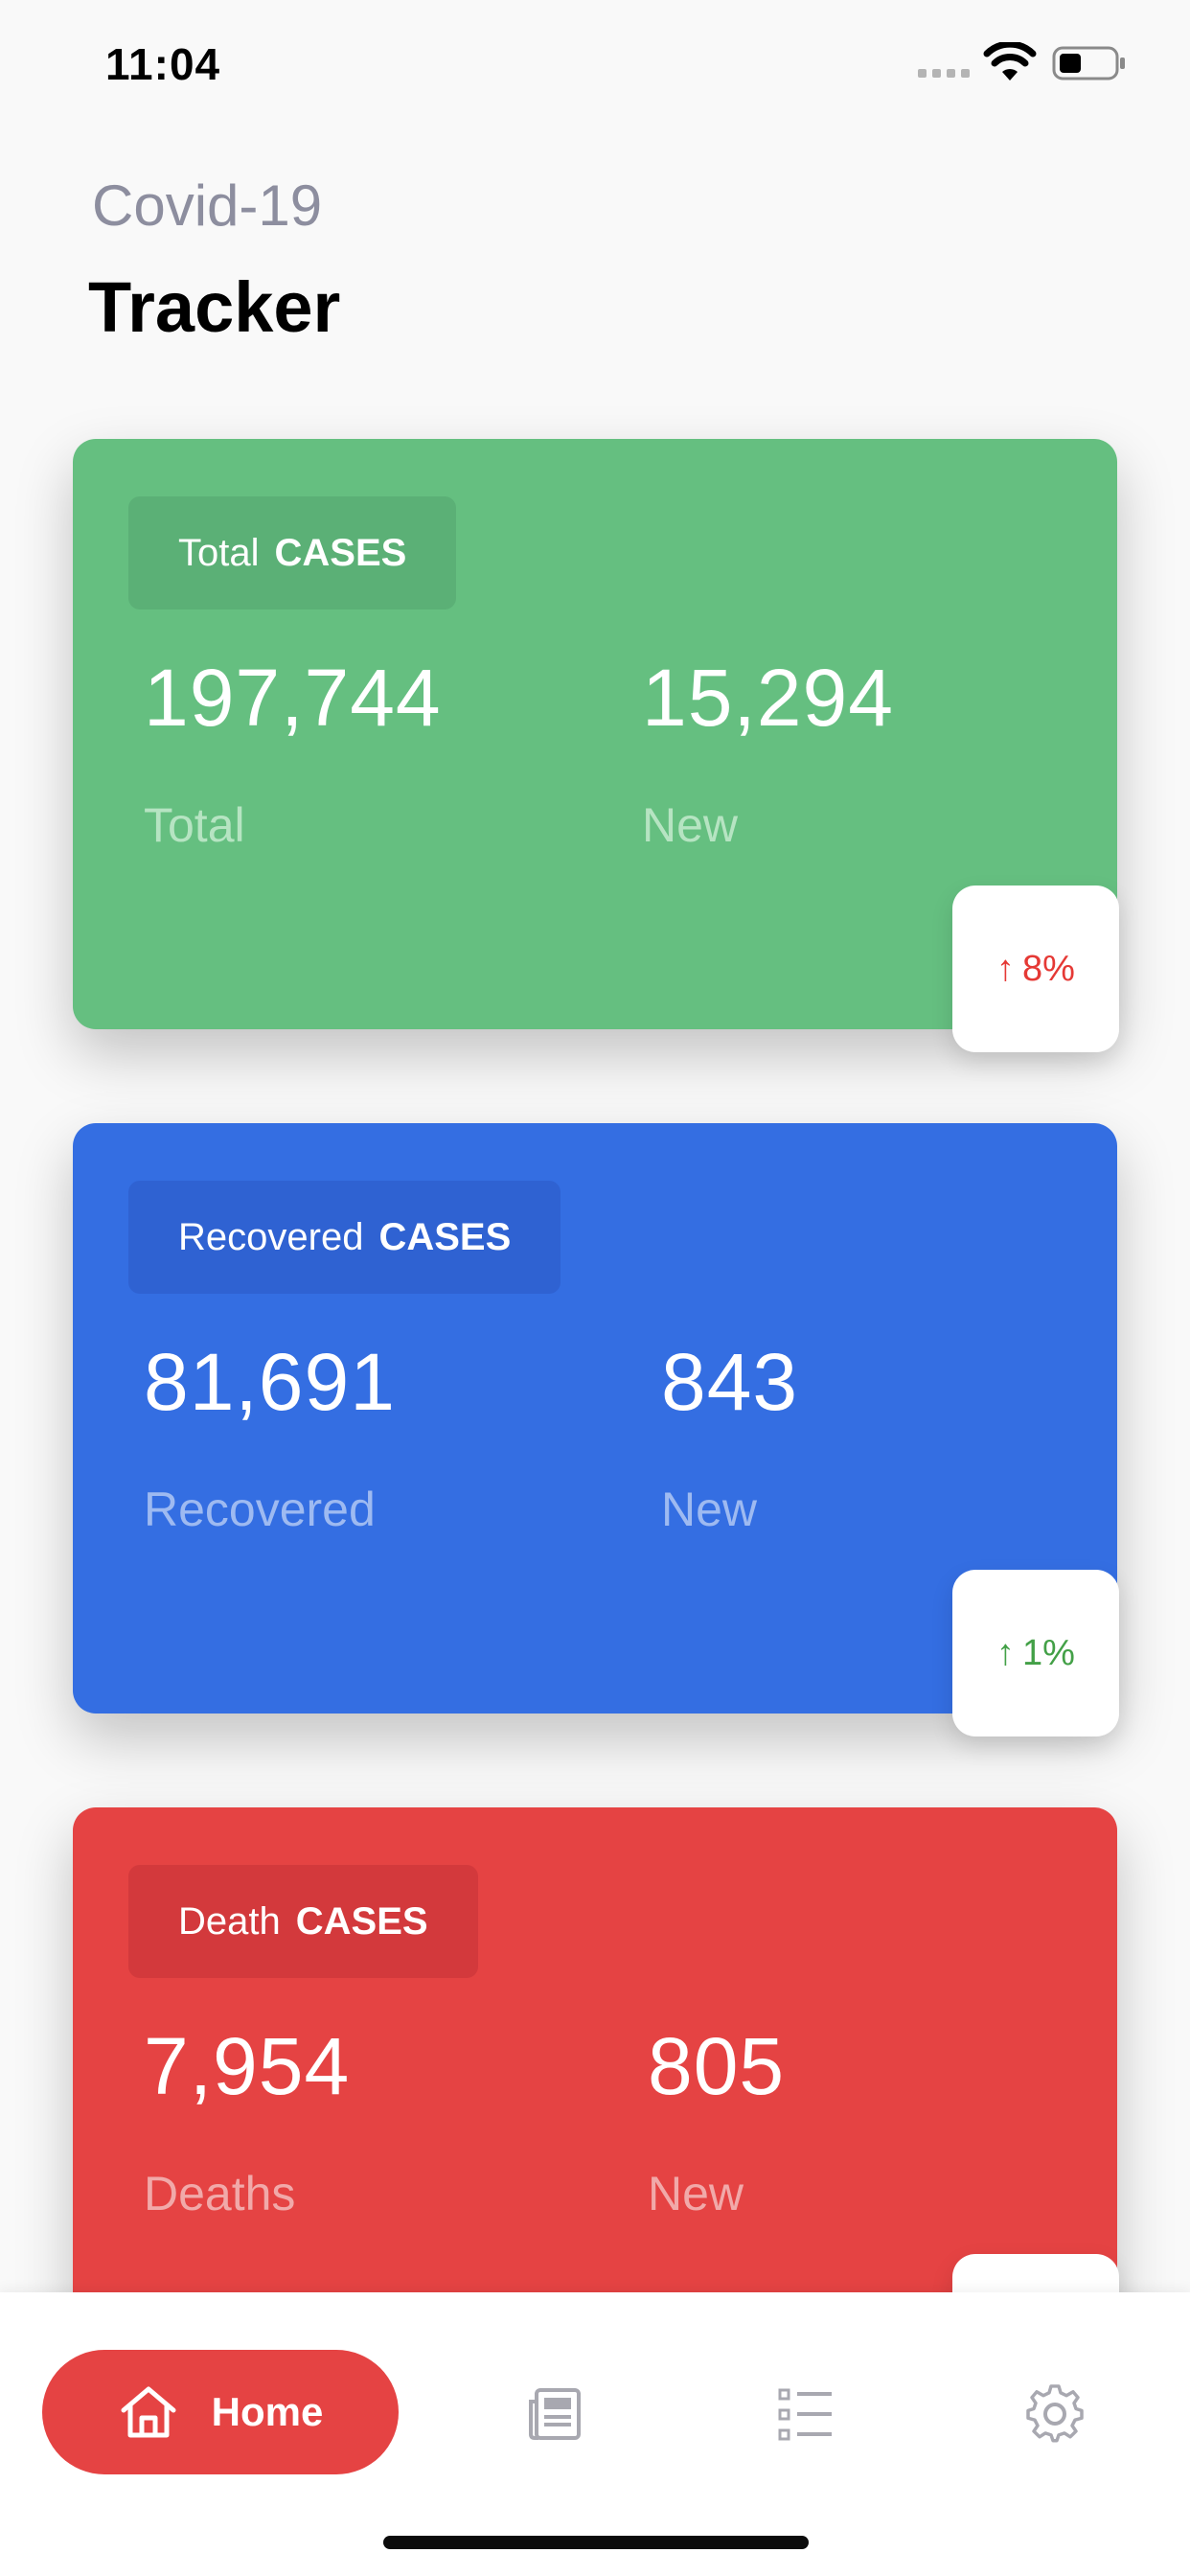 This screenshot has width=1190, height=2576. Describe the element at coordinates (945, 74) in the screenshot. I see `cellular-signal-icon` at that location.